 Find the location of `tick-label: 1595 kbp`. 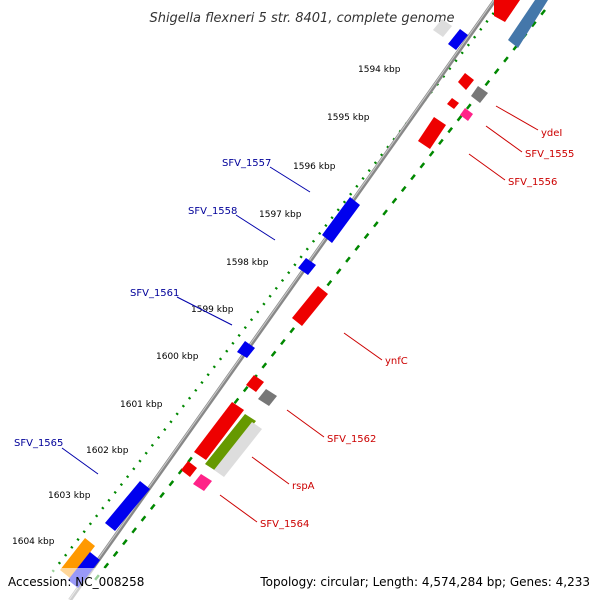

tick-label: 1595 kbp is located at coordinates (348, 118).